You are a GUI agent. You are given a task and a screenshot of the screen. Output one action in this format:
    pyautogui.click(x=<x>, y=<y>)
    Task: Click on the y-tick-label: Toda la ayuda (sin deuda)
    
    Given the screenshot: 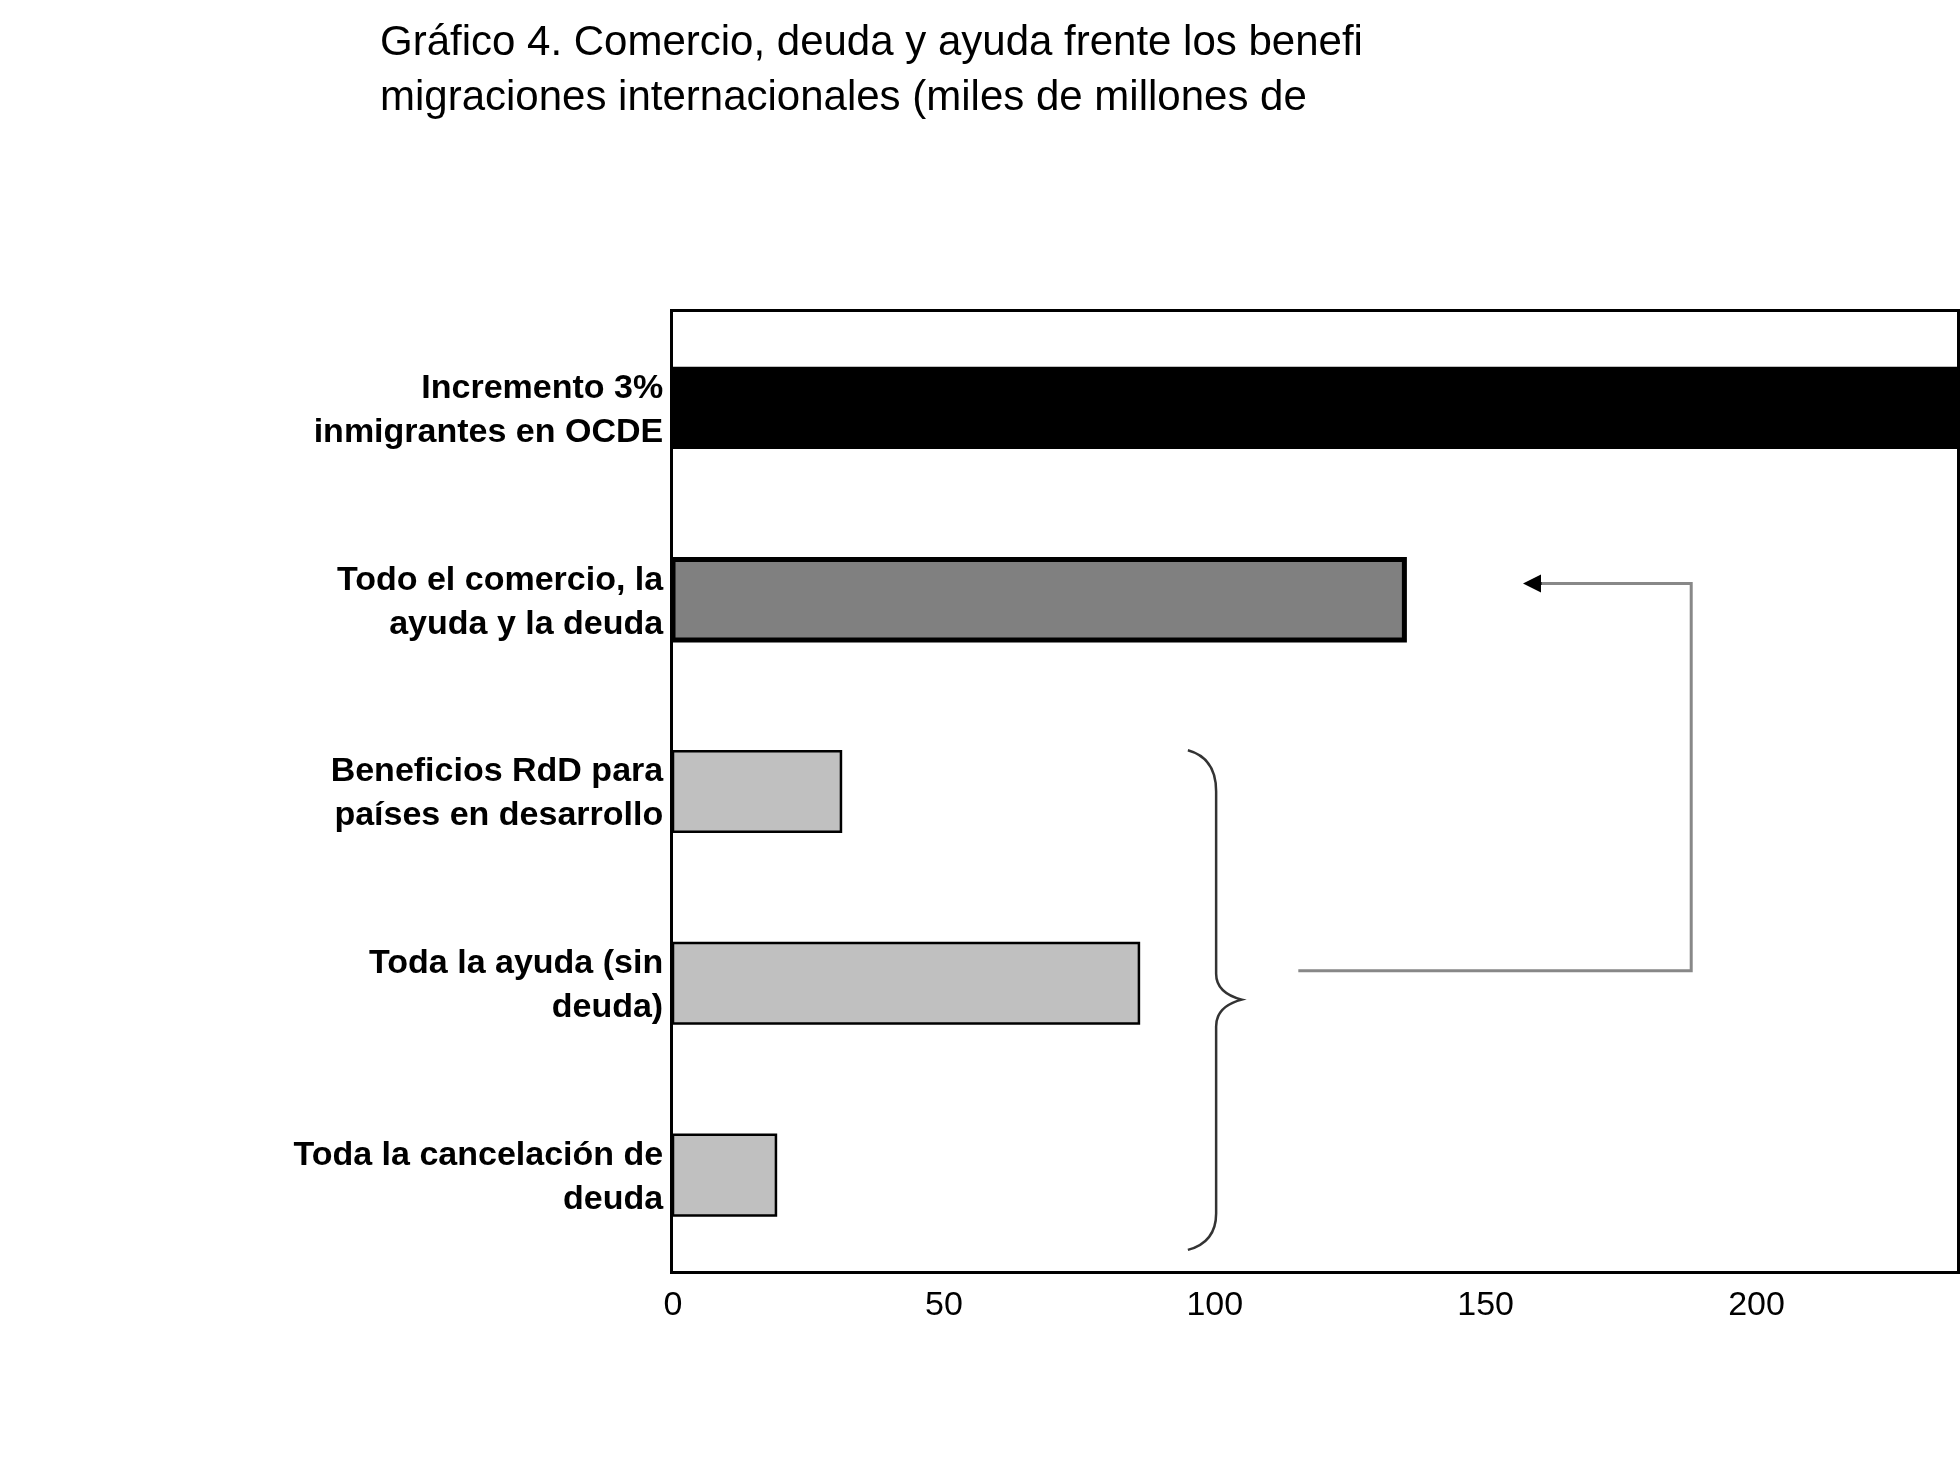 What is the action you would take?
    pyautogui.click(x=516, y=983)
    